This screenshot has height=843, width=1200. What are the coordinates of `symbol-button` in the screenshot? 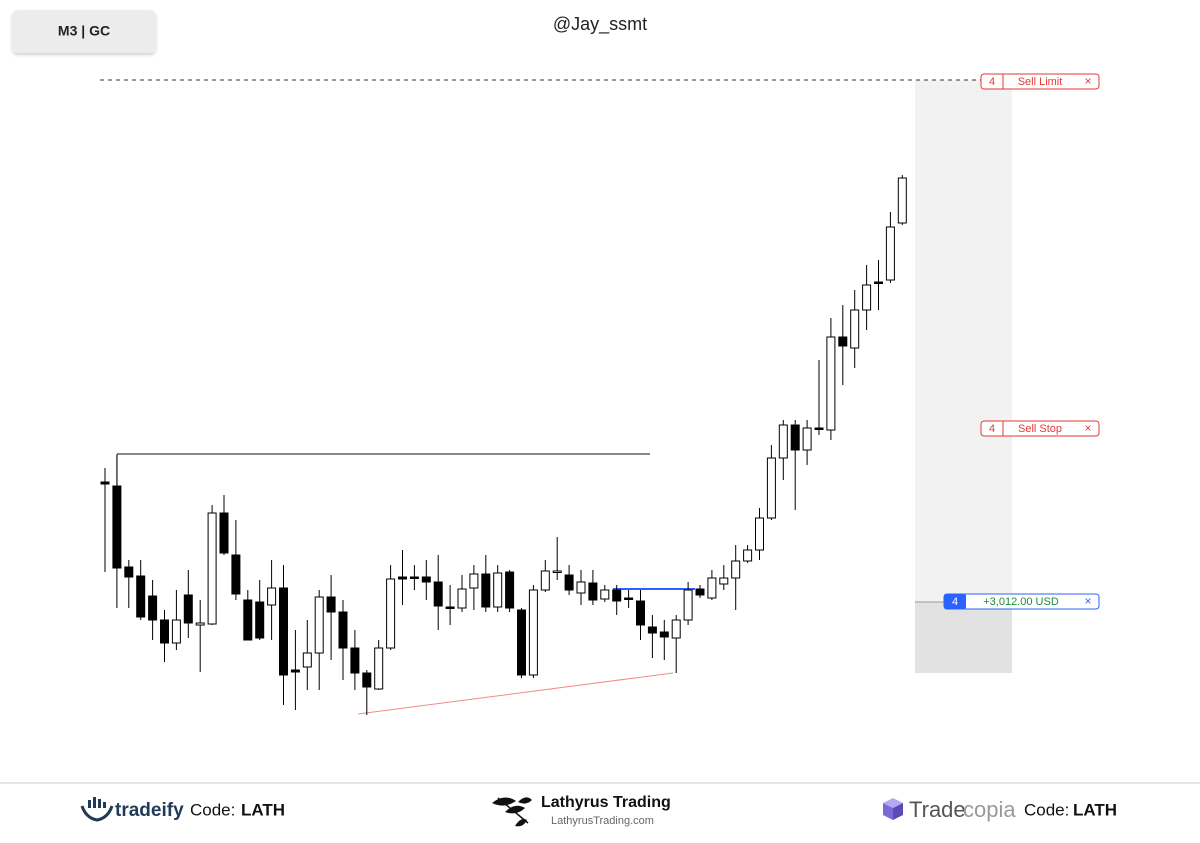 It's located at (84, 31).